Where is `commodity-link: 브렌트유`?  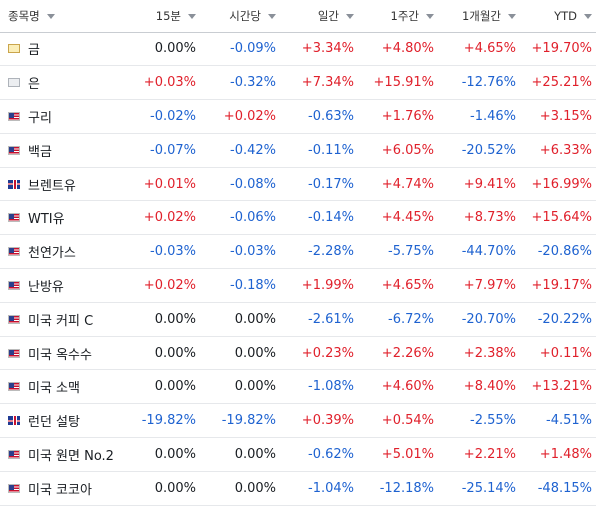 commodity-link: 브렌트유 is located at coordinates (52, 186).